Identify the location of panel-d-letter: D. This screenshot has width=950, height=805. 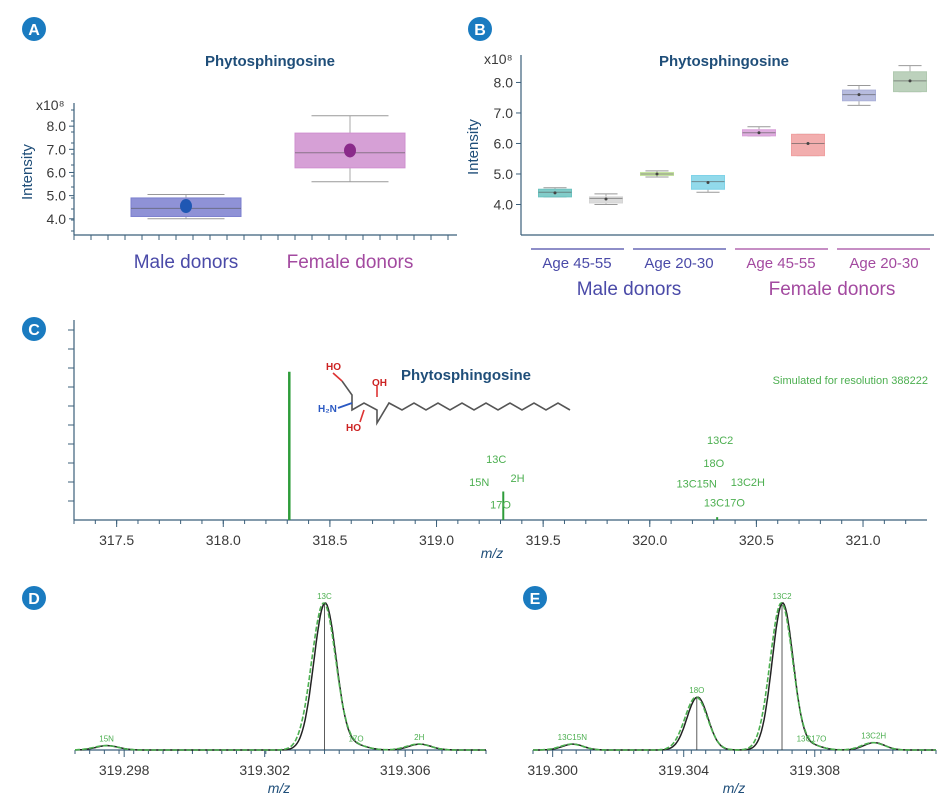
(34, 599).